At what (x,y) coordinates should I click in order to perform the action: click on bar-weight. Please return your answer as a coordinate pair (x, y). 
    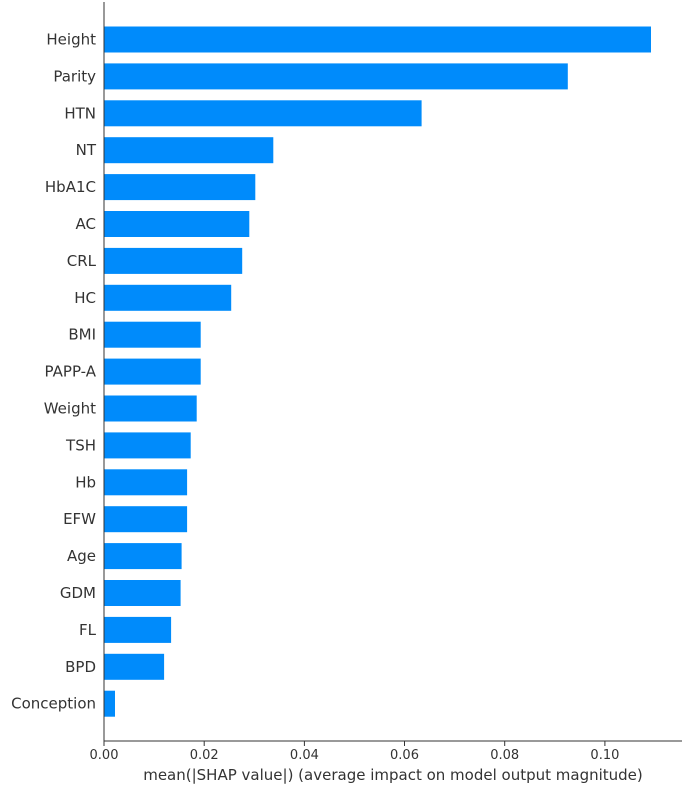
    Looking at the image, I should click on (150, 408).